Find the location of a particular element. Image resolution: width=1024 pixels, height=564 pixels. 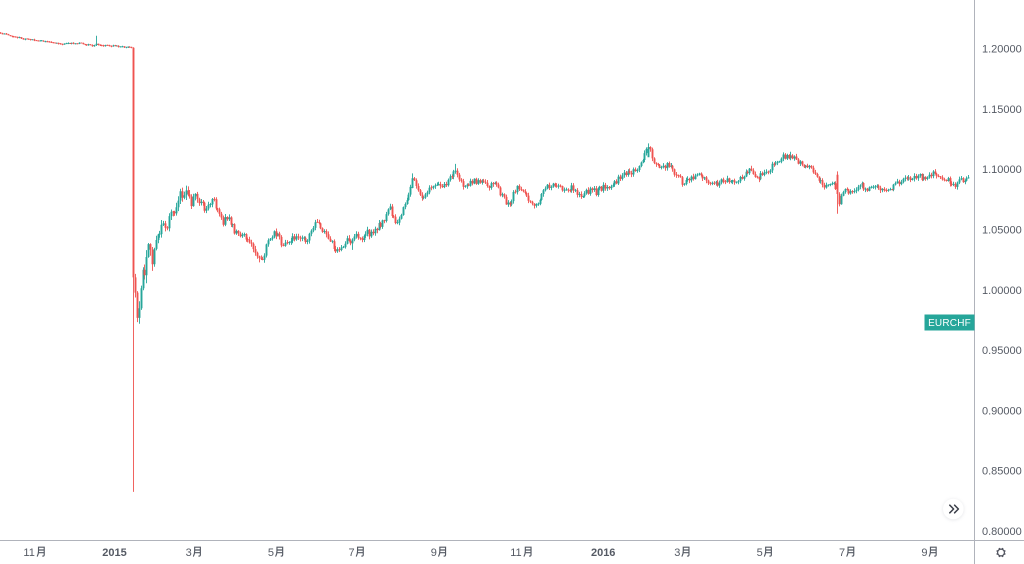

svg-text: 1.15000 is located at coordinates (1002, 110).